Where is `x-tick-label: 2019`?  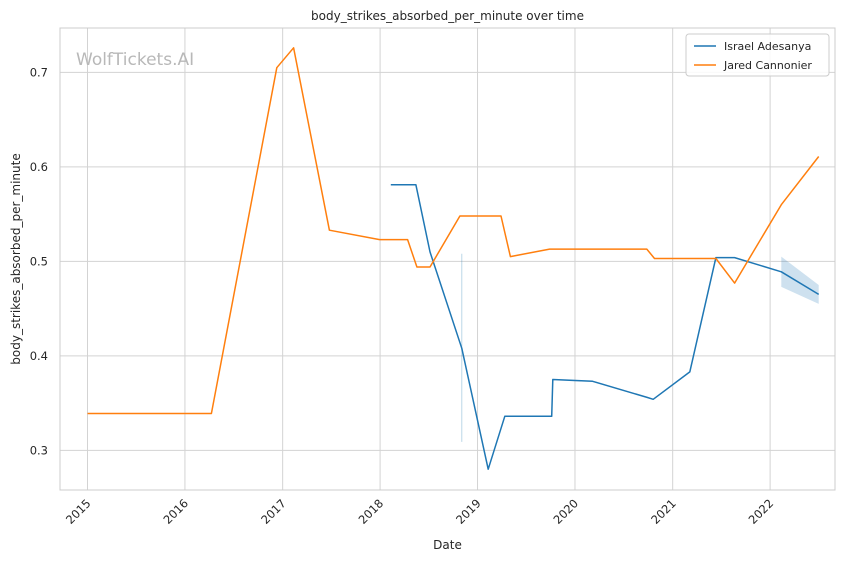
x-tick-label: 2019 is located at coordinates (468, 511).